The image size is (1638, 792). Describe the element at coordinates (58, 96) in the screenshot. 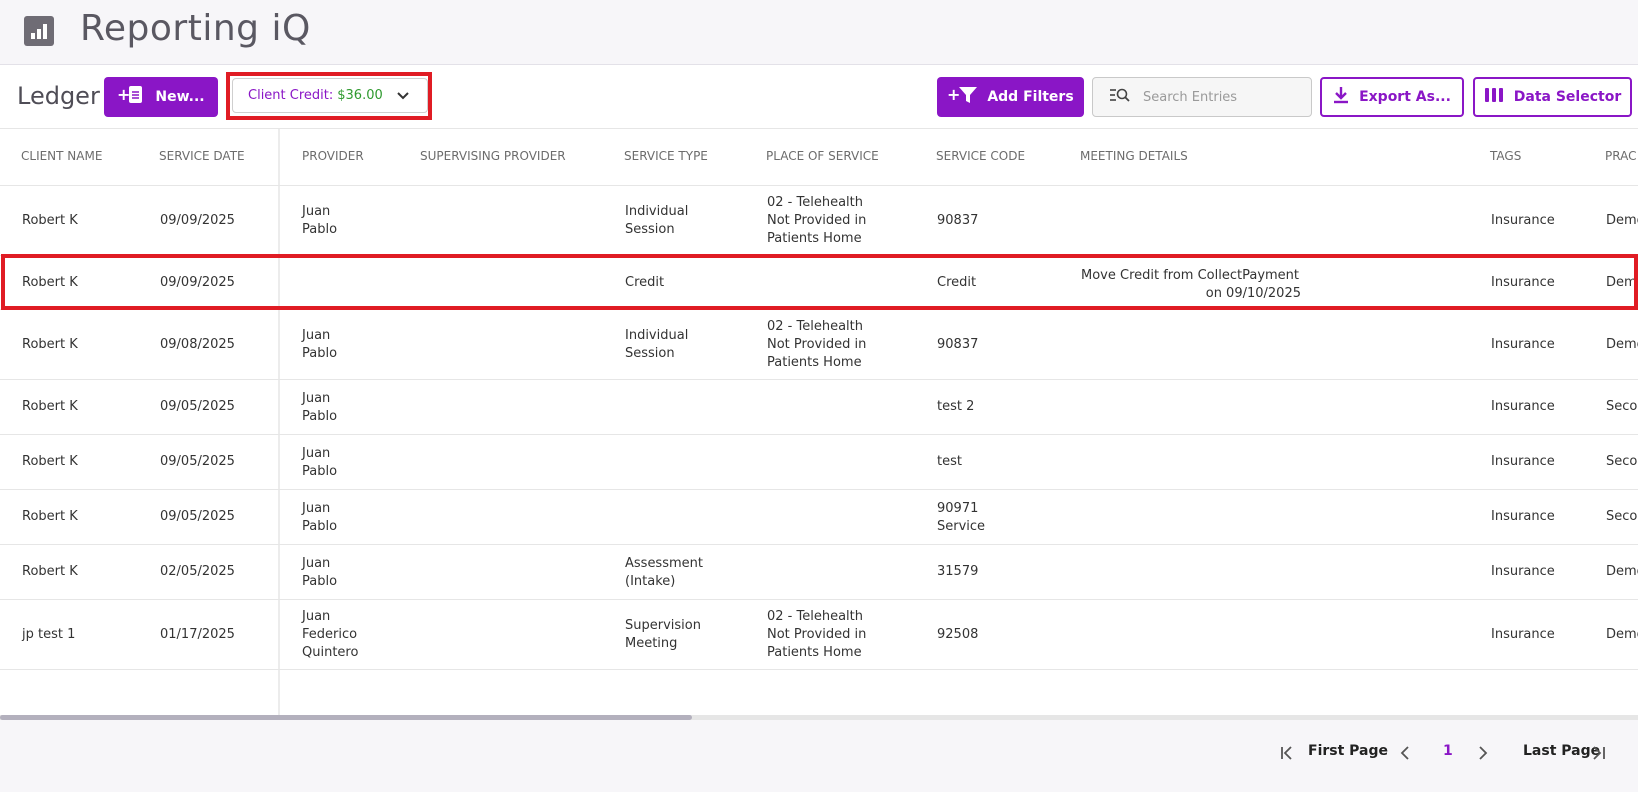

I see `ledger-title: Ledger` at that location.